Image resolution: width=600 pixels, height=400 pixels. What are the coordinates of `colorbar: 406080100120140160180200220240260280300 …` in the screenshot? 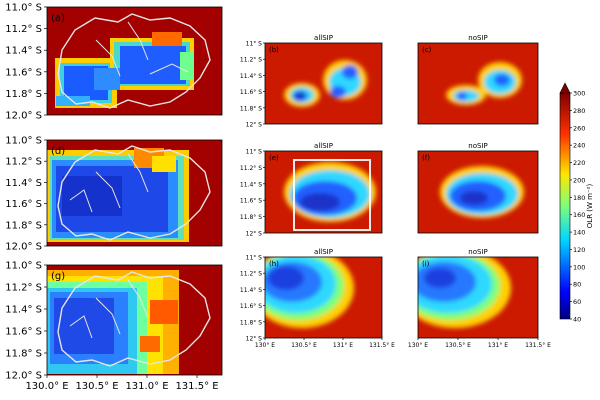 It's located at (576, 203).